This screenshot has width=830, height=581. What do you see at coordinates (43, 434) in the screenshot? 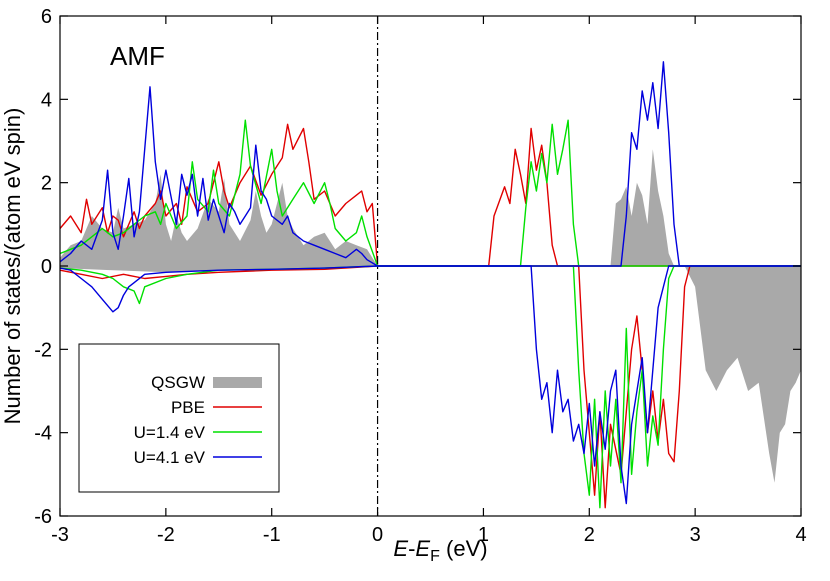
I see `y-tick-label: -4` at bounding box center [43, 434].